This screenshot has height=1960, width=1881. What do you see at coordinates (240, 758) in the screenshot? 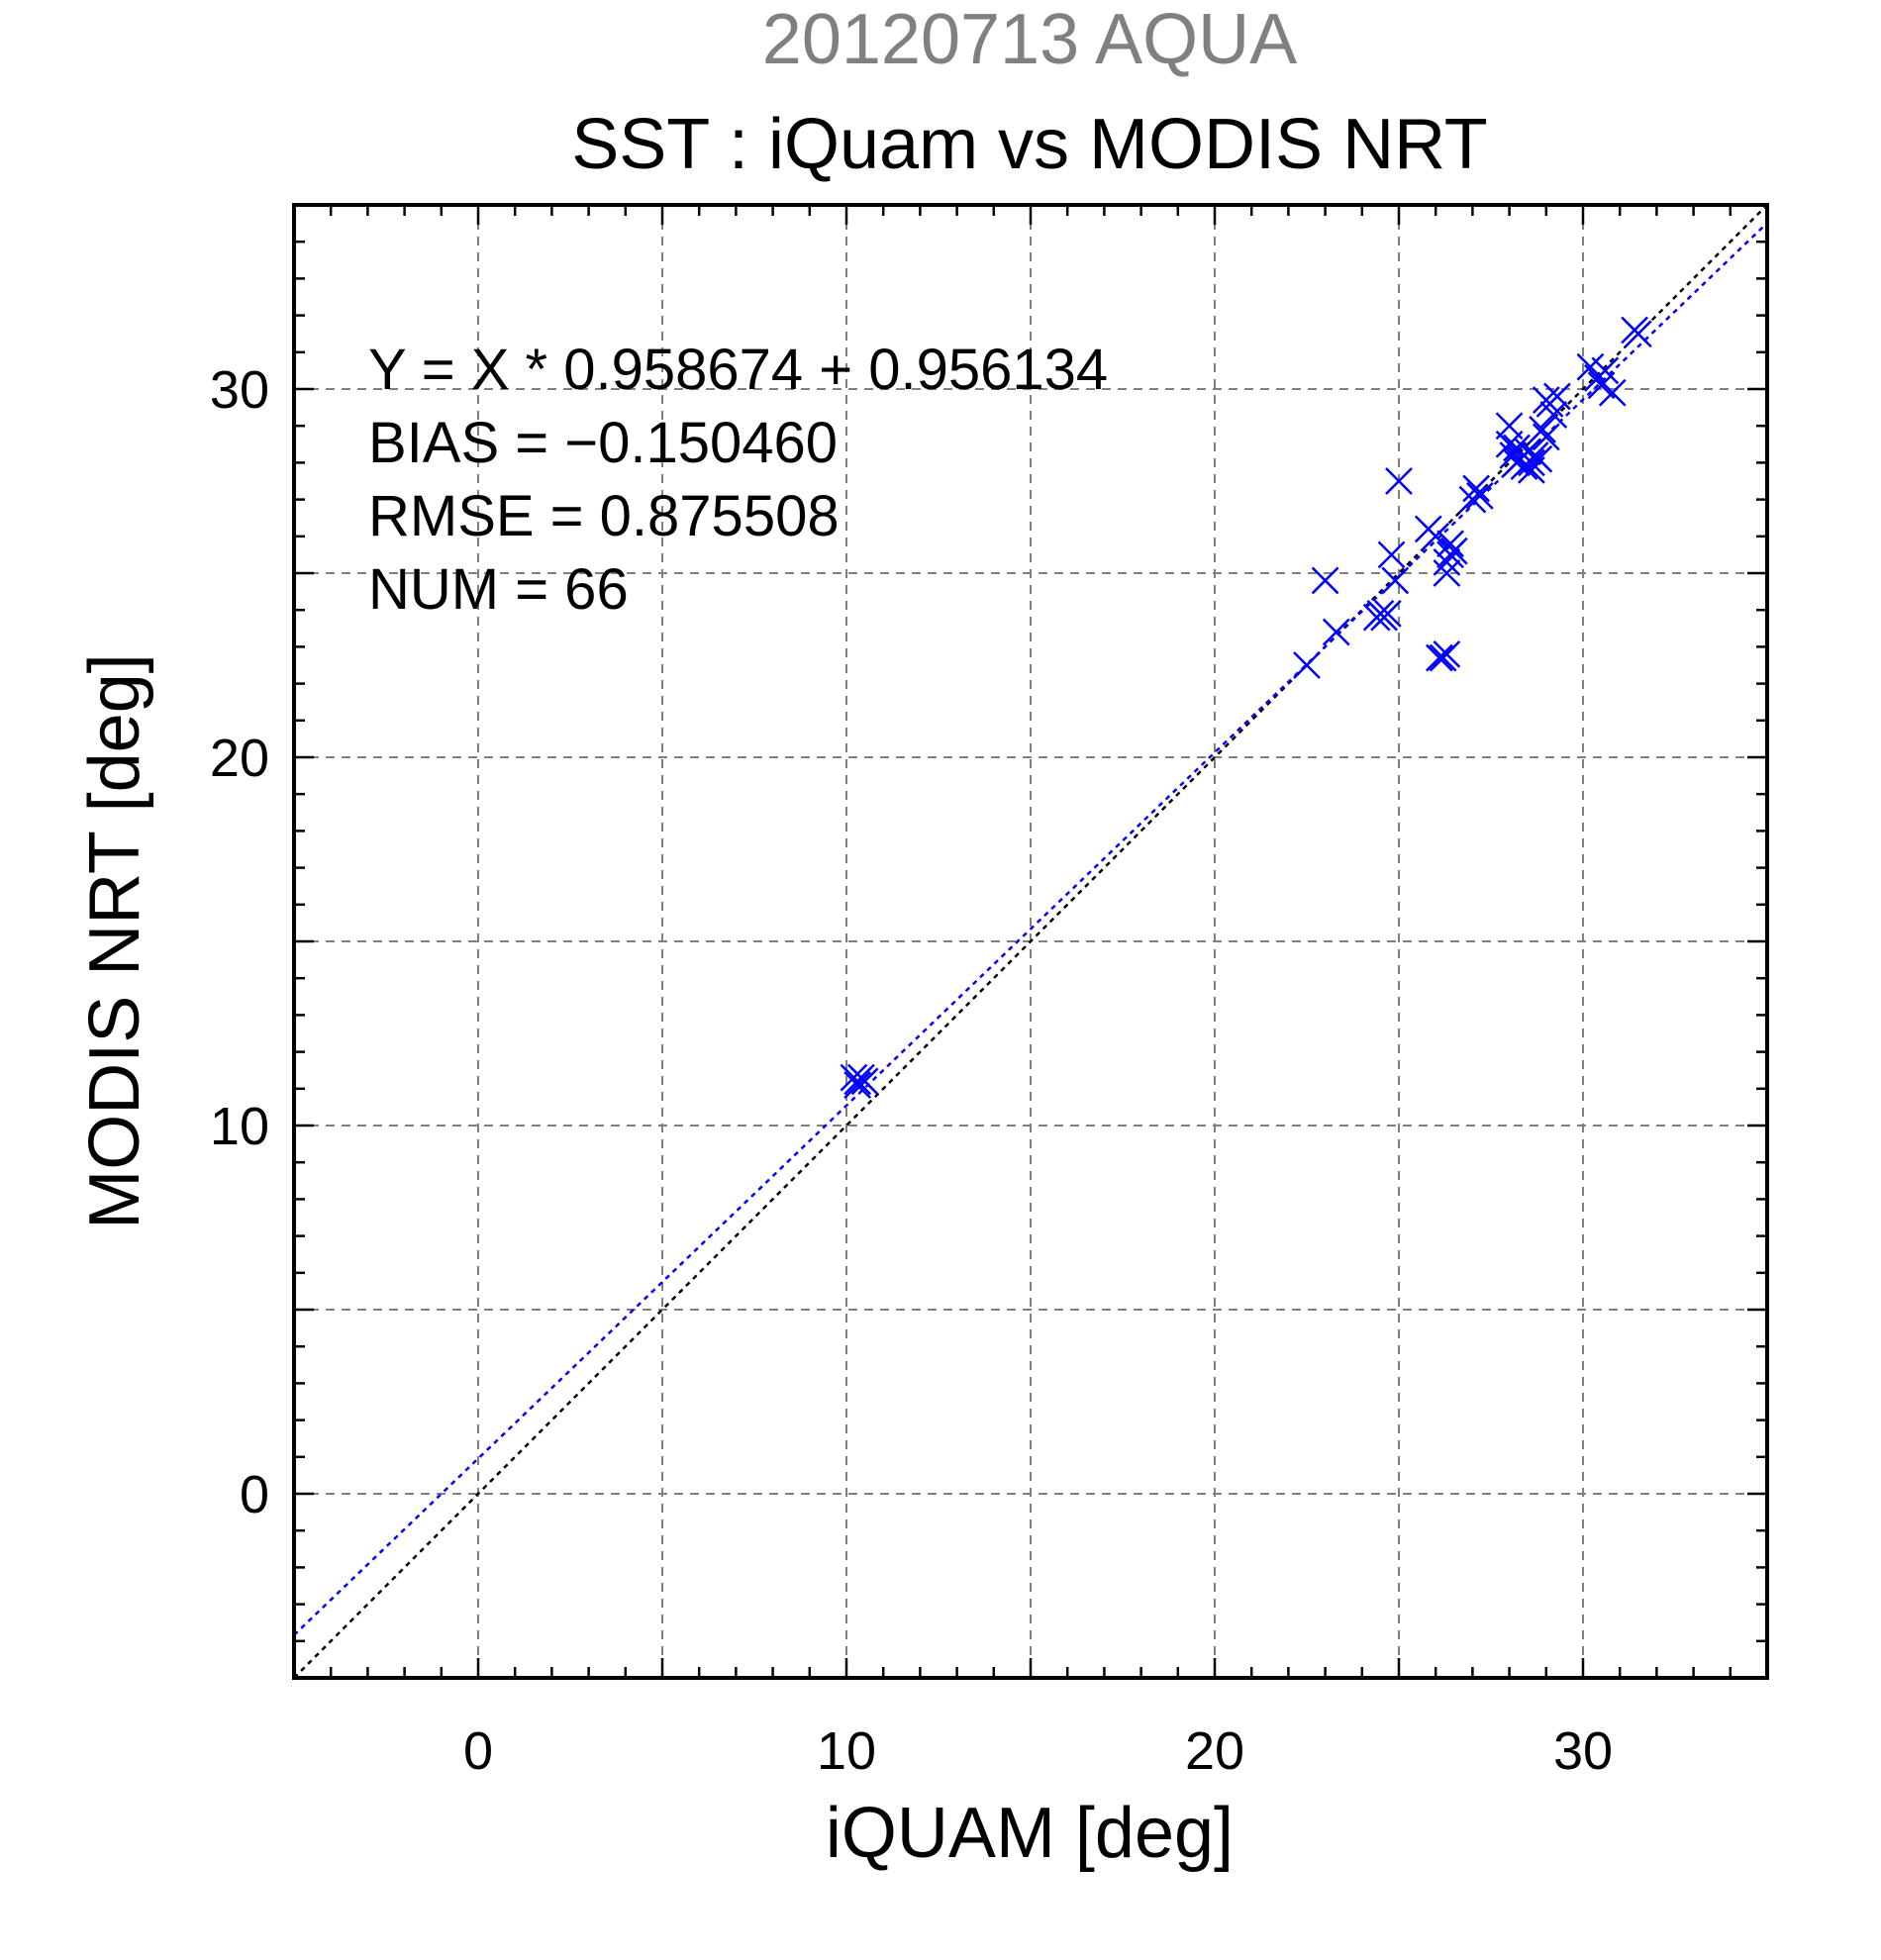
I see `y-tick-label: 20` at bounding box center [240, 758].